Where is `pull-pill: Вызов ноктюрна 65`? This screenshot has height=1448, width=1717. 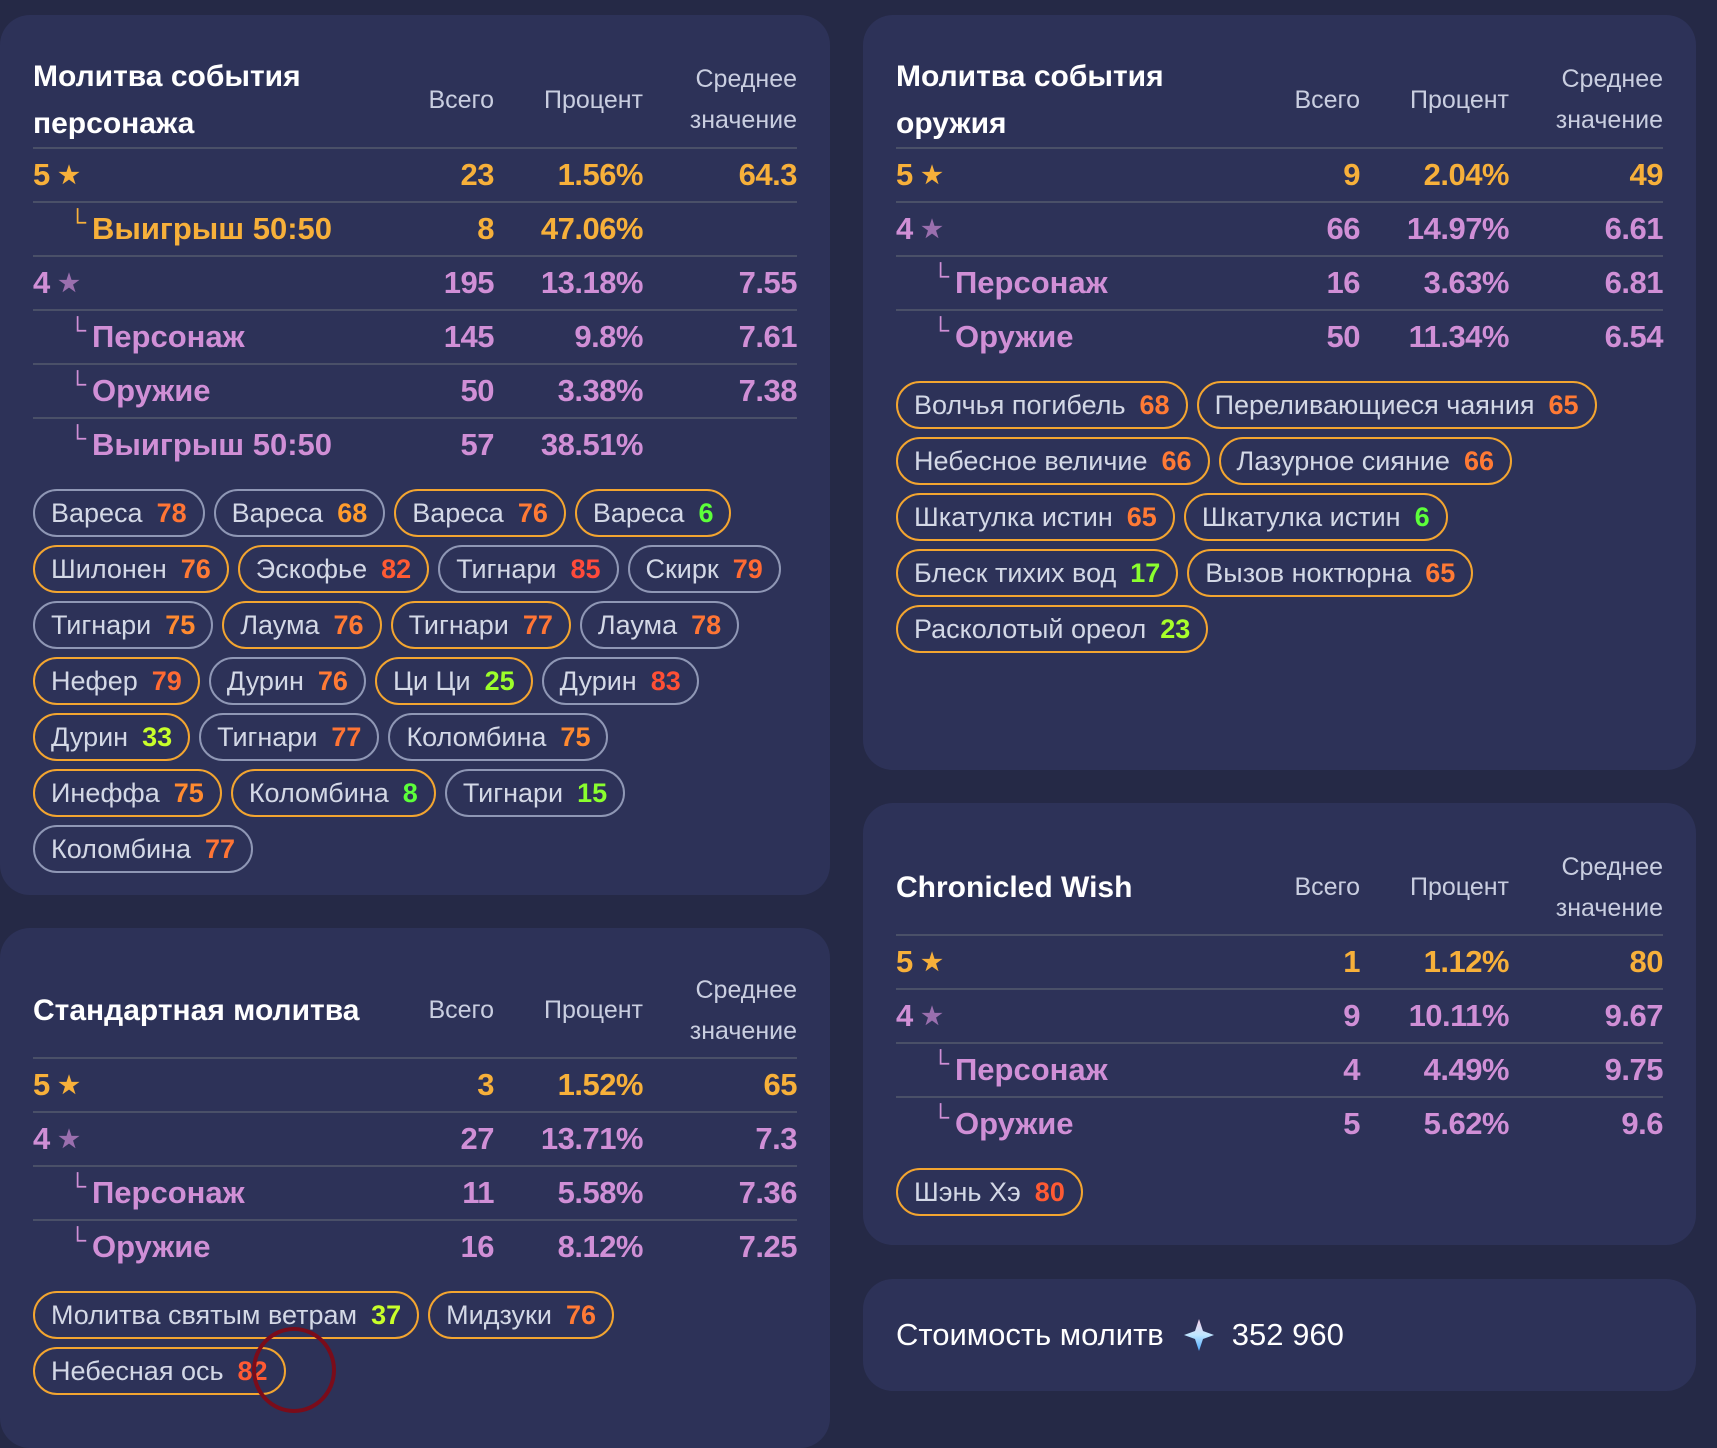 pull-pill: Вызов ноктюрна 65 is located at coordinates (1330, 573).